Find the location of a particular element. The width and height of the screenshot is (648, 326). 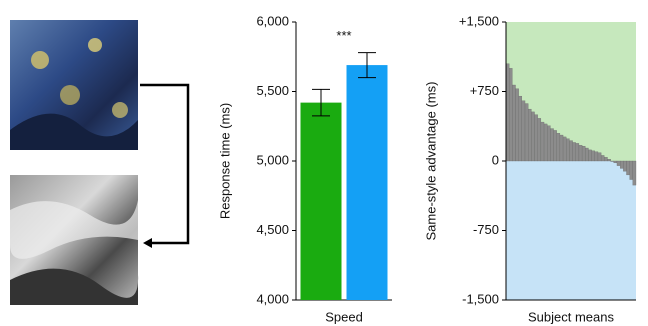

x-axis-label: Subject means is located at coordinates (571, 316).